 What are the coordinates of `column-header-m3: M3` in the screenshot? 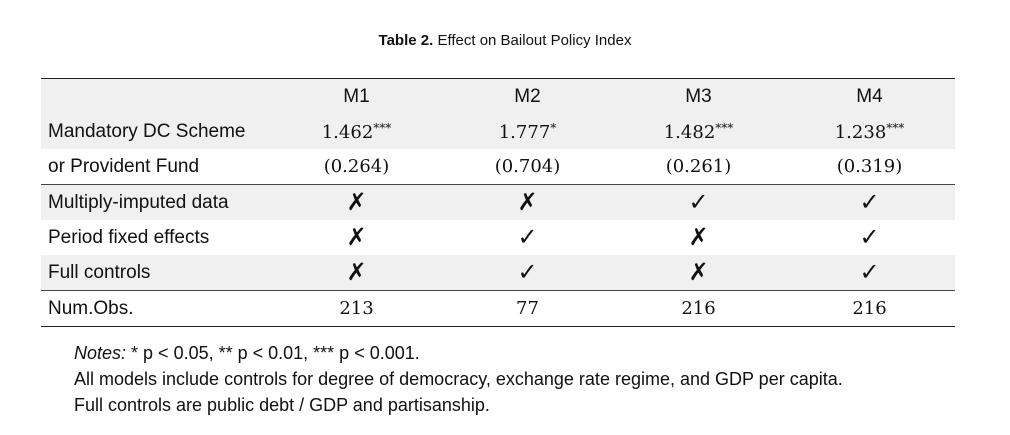 It's located at (698, 96).